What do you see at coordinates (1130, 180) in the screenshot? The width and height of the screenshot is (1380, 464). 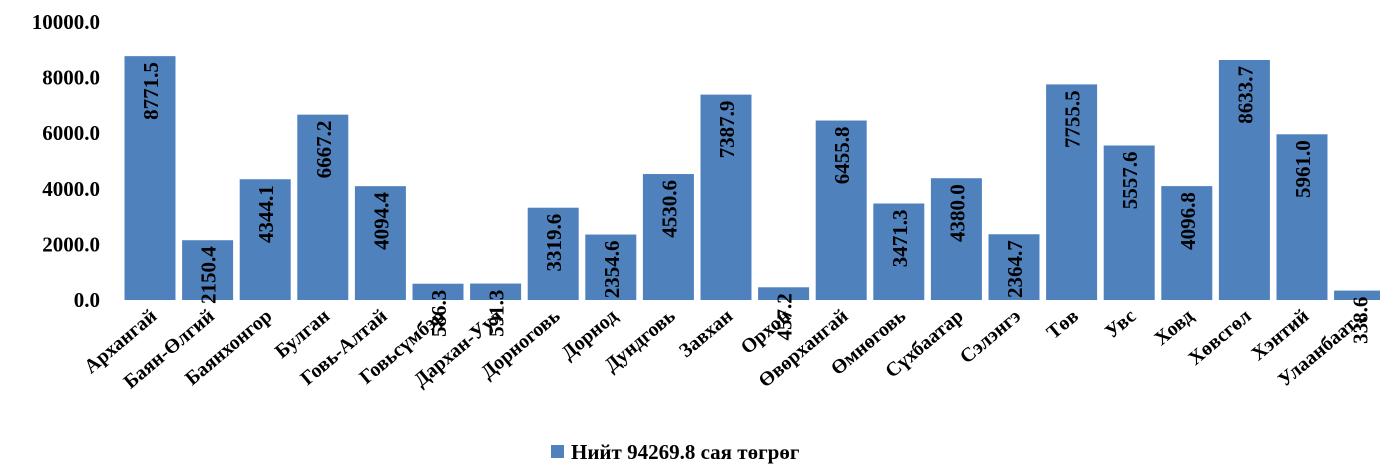 I see `value-label: 5557.6` at bounding box center [1130, 180].